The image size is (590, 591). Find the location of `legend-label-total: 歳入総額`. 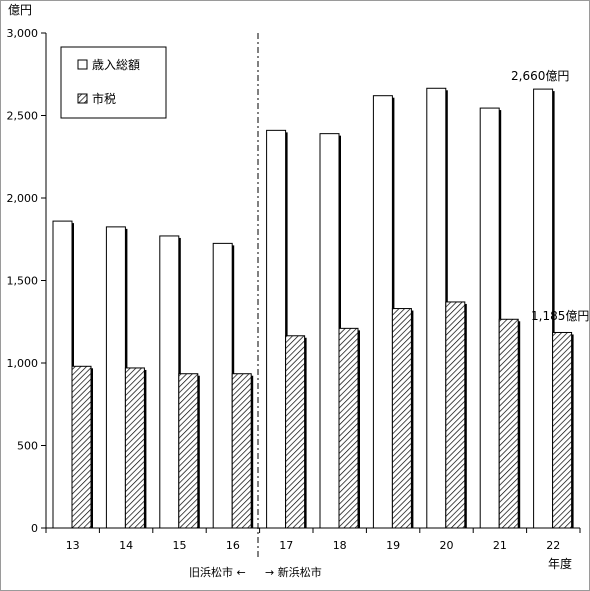

legend-label-total: 歳入総額 is located at coordinates (116, 65).